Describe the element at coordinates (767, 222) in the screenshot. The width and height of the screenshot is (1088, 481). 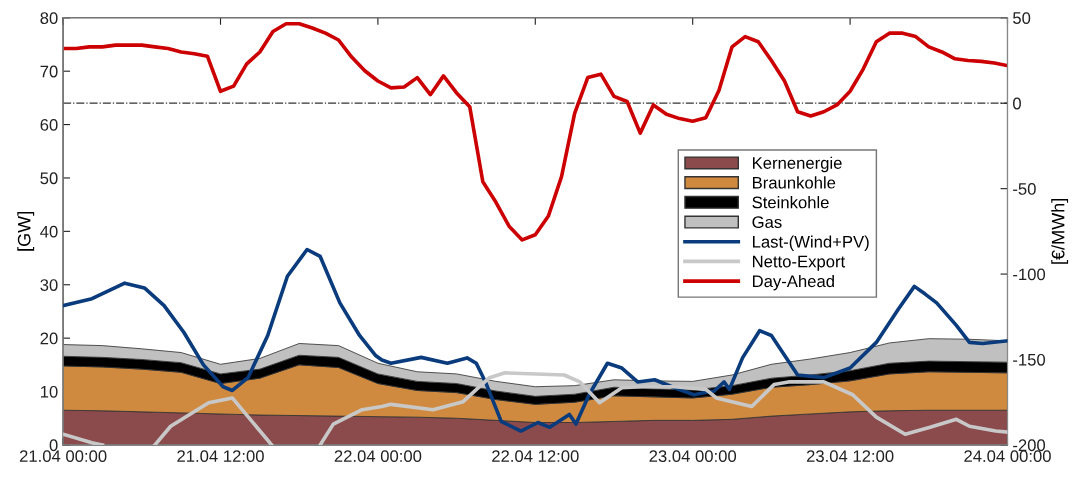
I see `legend-label: Gas` at that location.